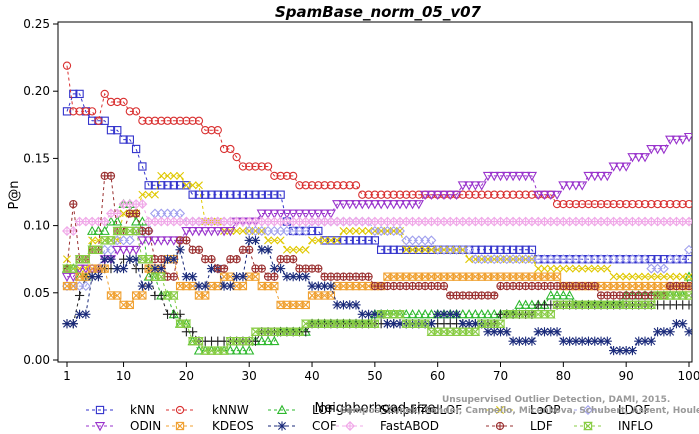  What do you see at coordinates (545, 410) in the screenshot?
I see `legend-label: LoOP` at bounding box center [545, 410].